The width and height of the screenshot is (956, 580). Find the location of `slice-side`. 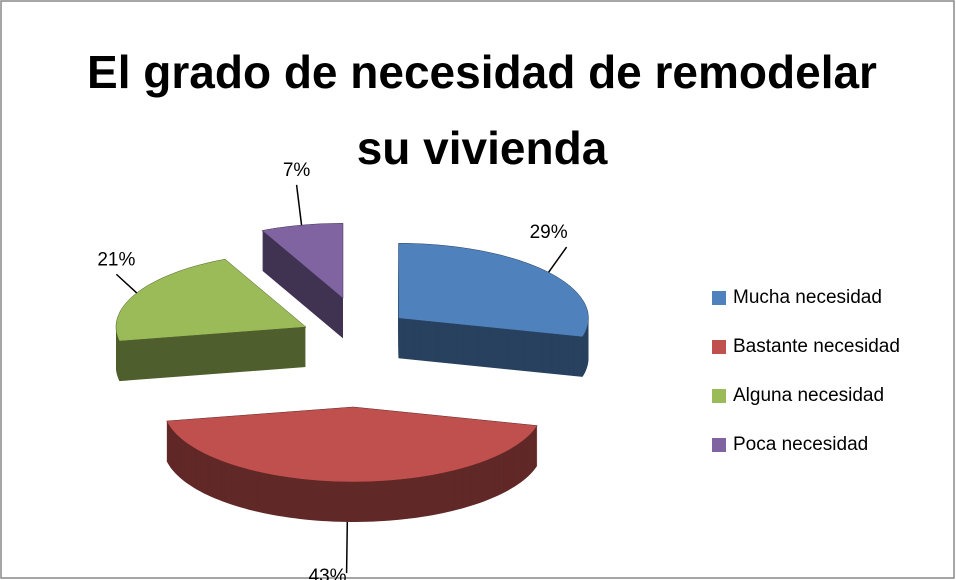

slice-side is located at coordinates (303, 281).